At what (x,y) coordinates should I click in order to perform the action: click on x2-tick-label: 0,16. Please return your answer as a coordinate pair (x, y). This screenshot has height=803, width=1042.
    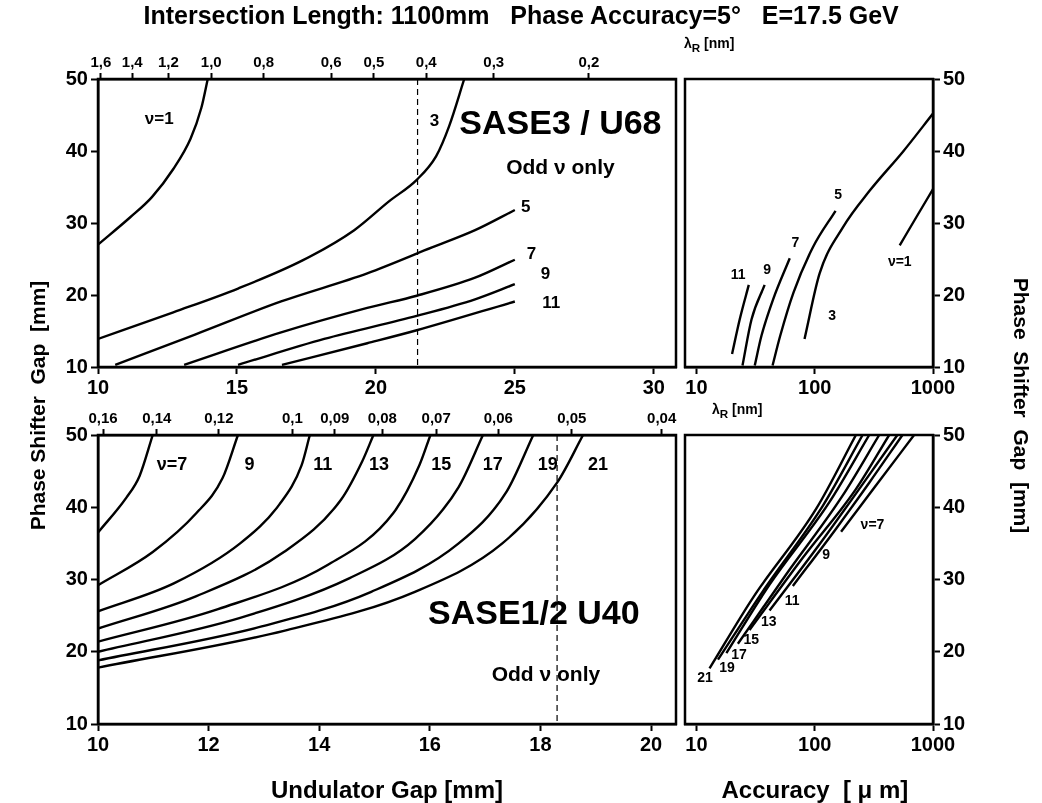
    Looking at the image, I should click on (103, 418).